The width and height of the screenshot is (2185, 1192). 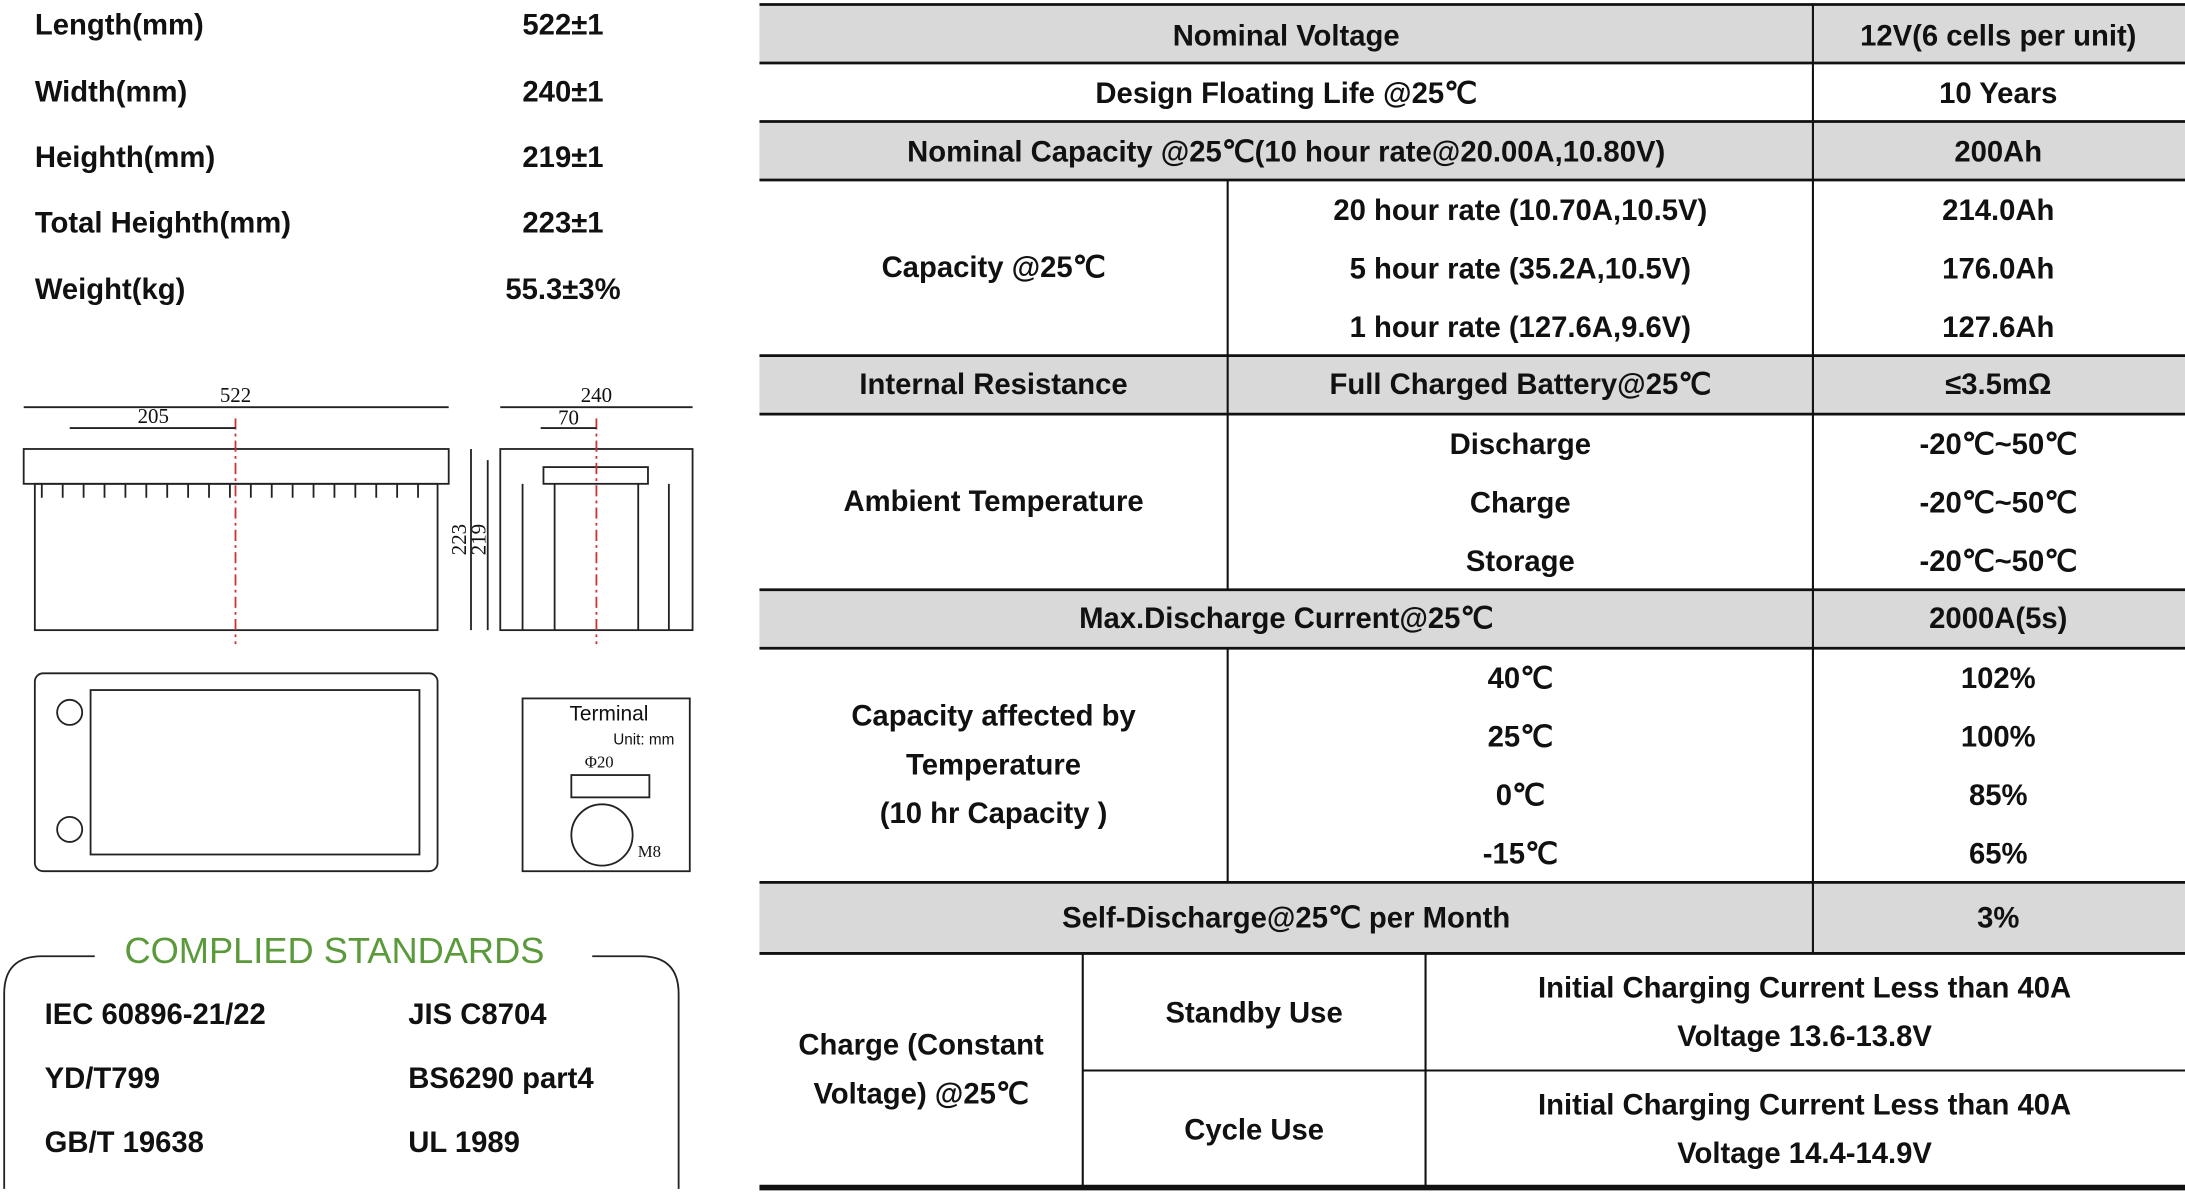 What do you see at coordinates (602, 835) in the screenshot?
I see `terminal-top` at bounding box center [602, 835].